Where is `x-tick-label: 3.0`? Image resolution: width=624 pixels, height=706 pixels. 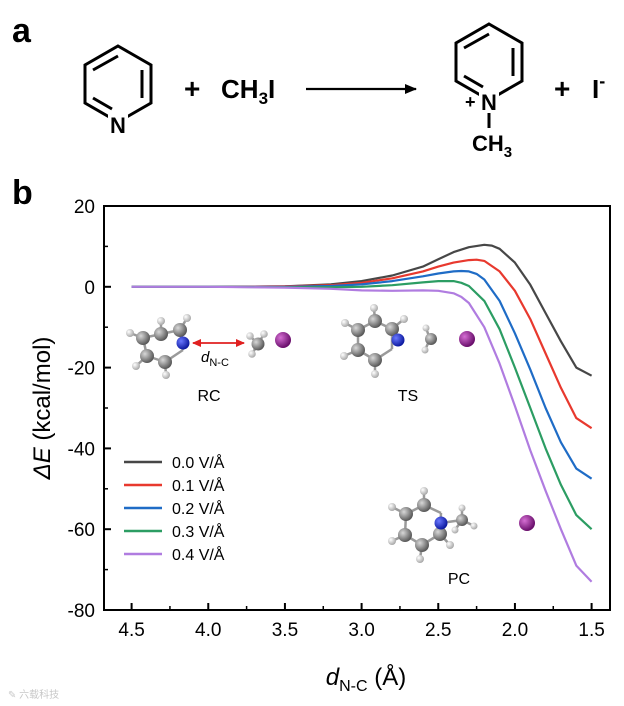
x-tick-label: 3.0 is located at coordinates (361, 630).